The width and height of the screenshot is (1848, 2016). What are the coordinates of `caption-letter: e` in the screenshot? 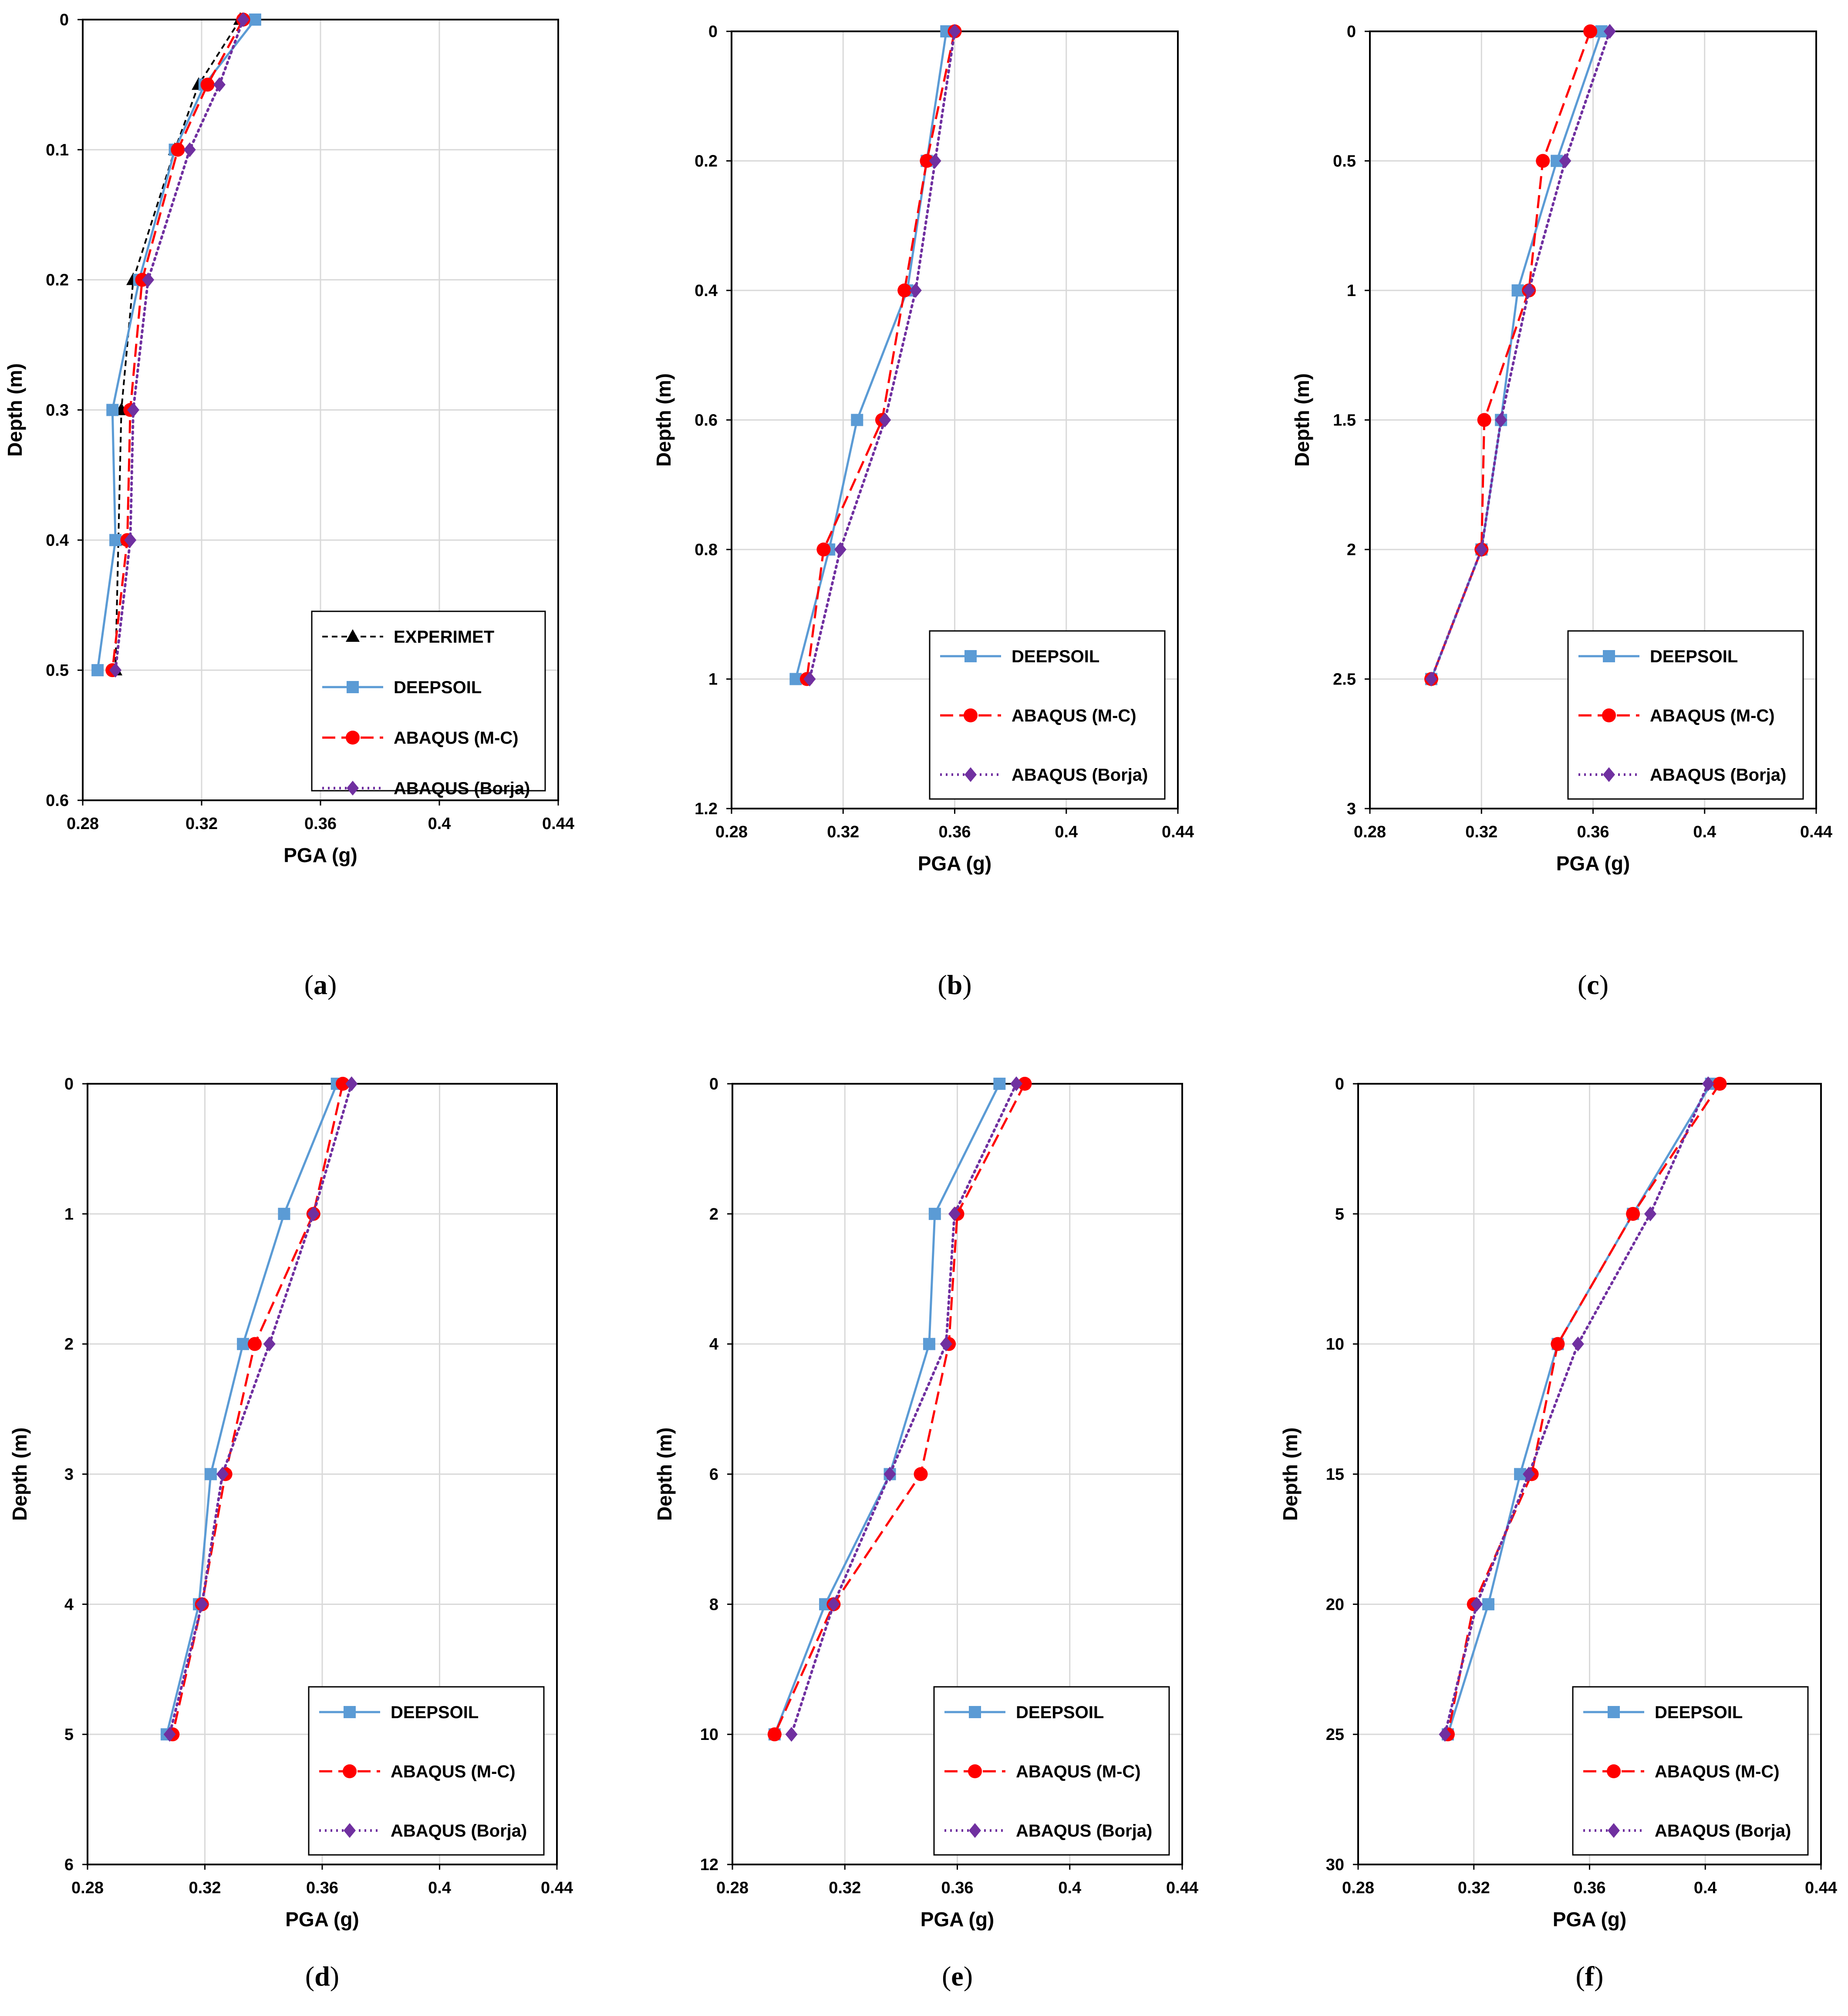 It's located at (957, 1976).